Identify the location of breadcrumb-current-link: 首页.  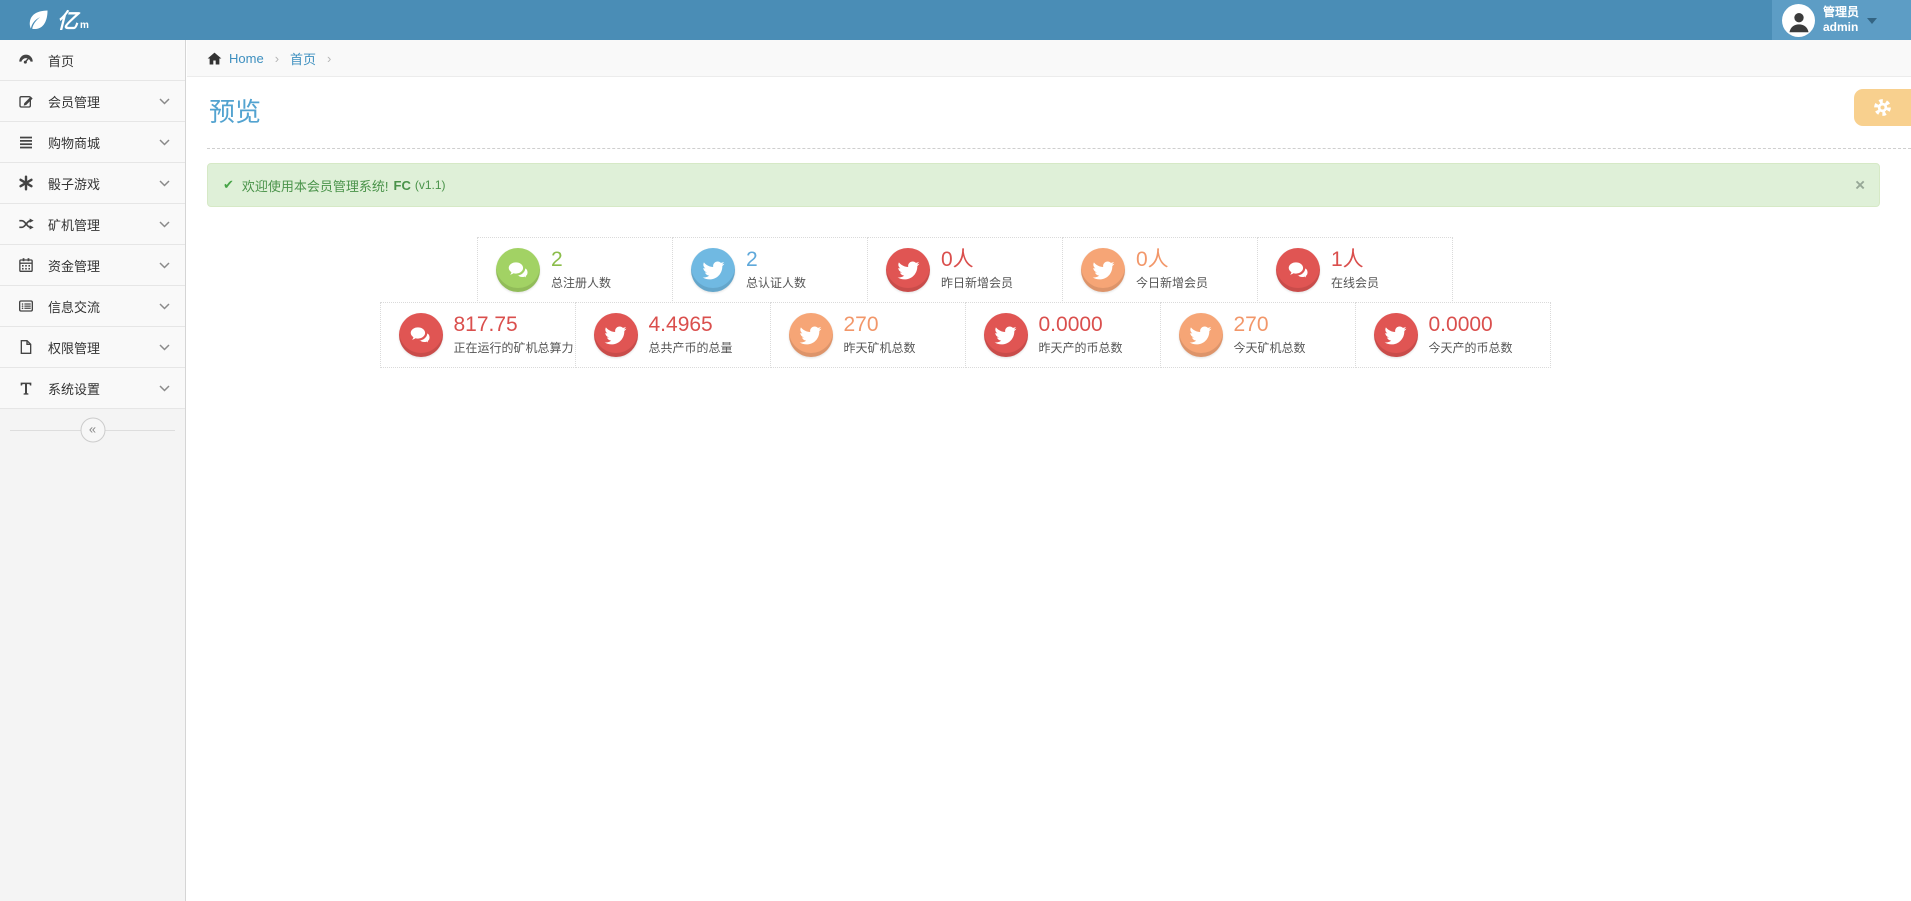
(303, 59).